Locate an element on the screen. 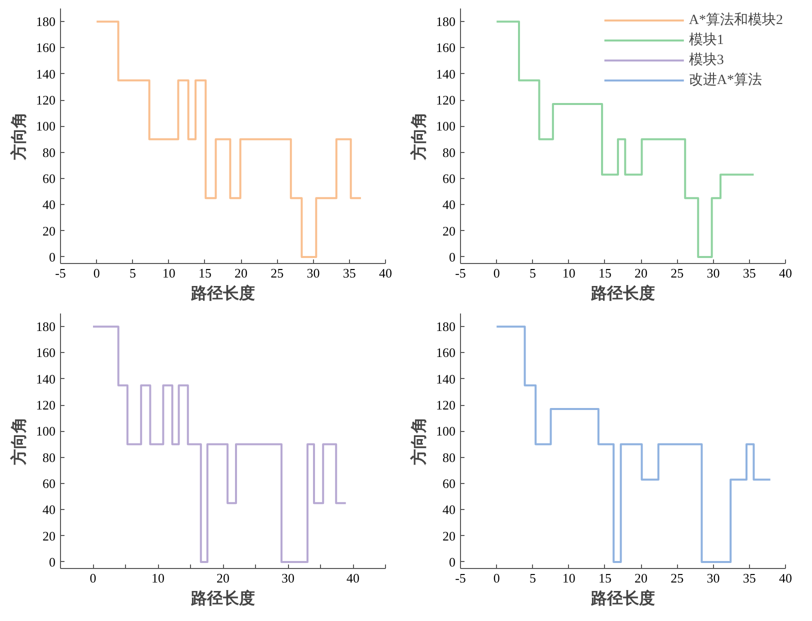  text: 模块1 is located at coordinates (706, 40).